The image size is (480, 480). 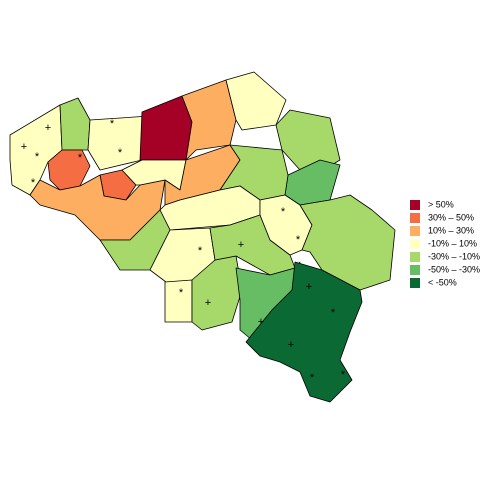 What do you see at coordinates (452, 243) in the screenshot?
I see `legend-label: -10% – 10%` at bounding box center [452, 243].